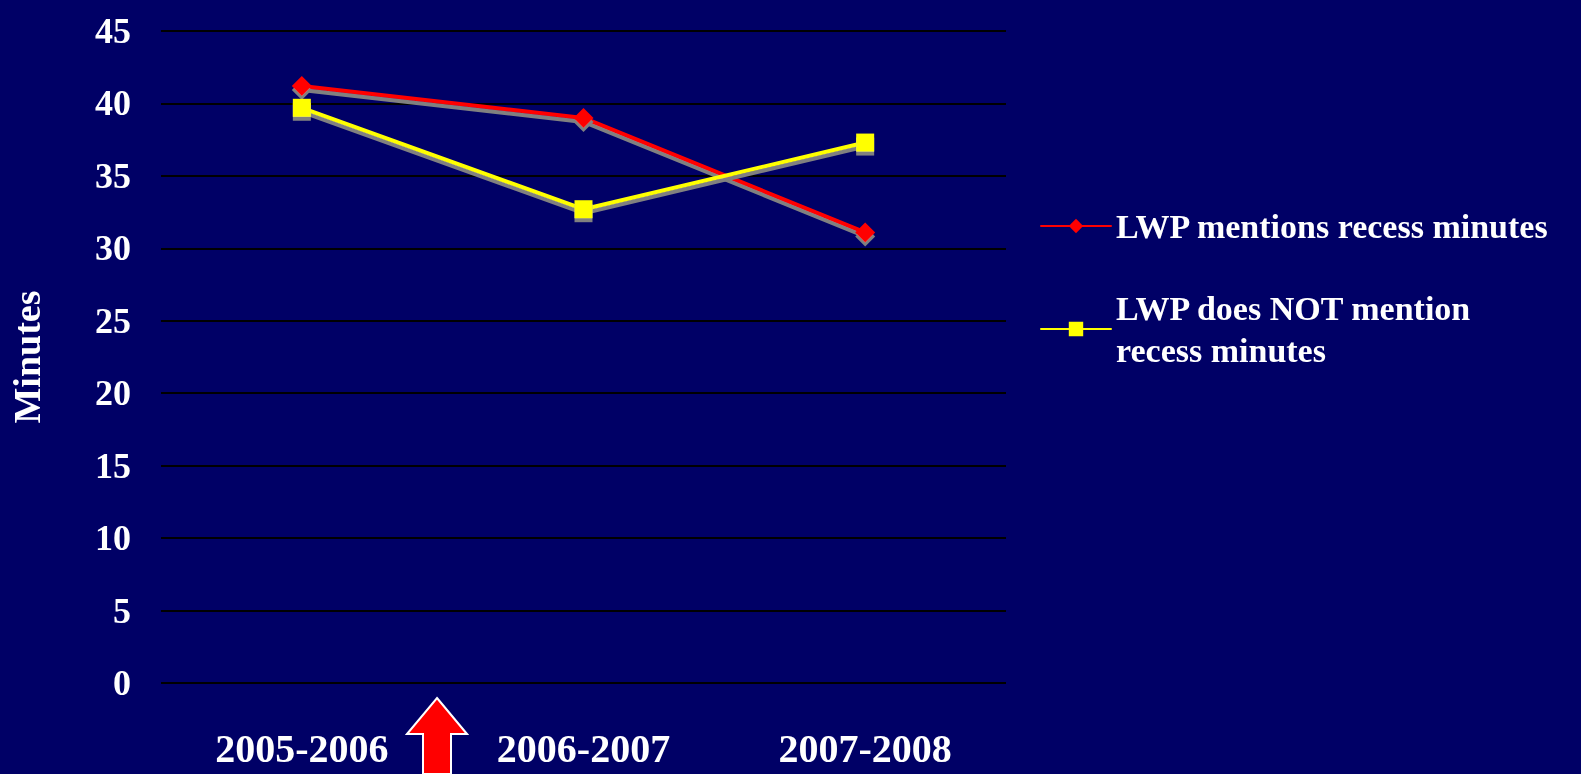  I want to click on y-tick-label: 10, so click(113, 538).